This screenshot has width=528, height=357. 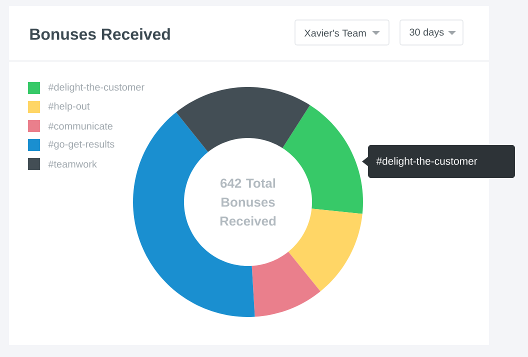 What do you see at coordinates (427, 33) in the screenshot?
I see `text: 30 days` at bounding box center [427, 33].